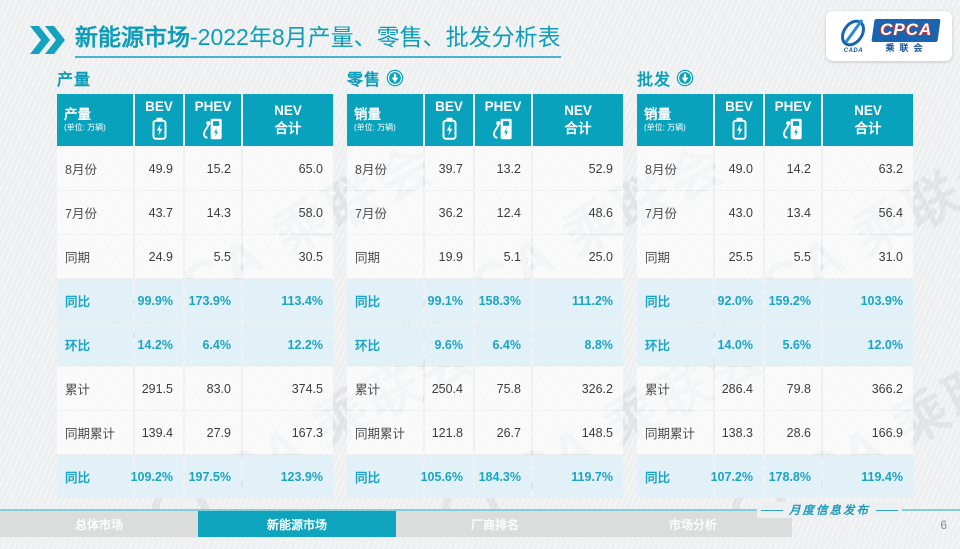 This screenshot has height=549, width=960. I want to click on table-cell: 8.8%, so click(578, 344).